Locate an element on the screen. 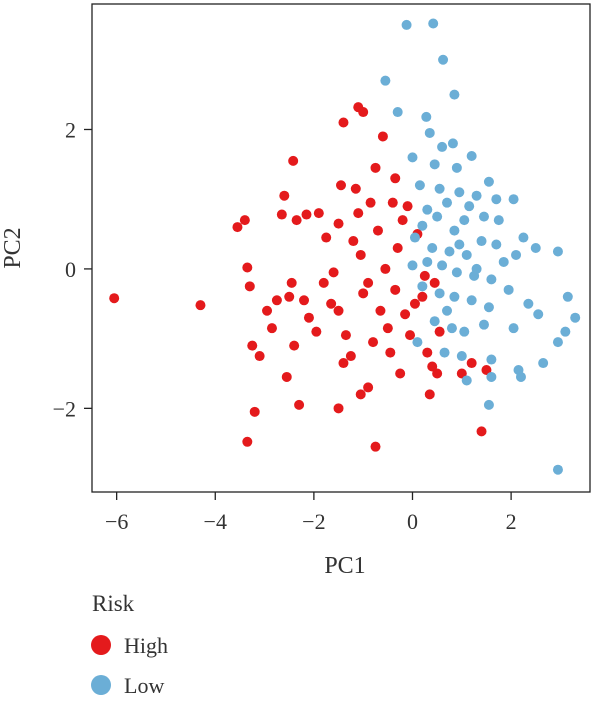 Image resolution: width=600 pixels, height=702 pixels. y-tick-label: 2 is located at coordinates (70, 129).